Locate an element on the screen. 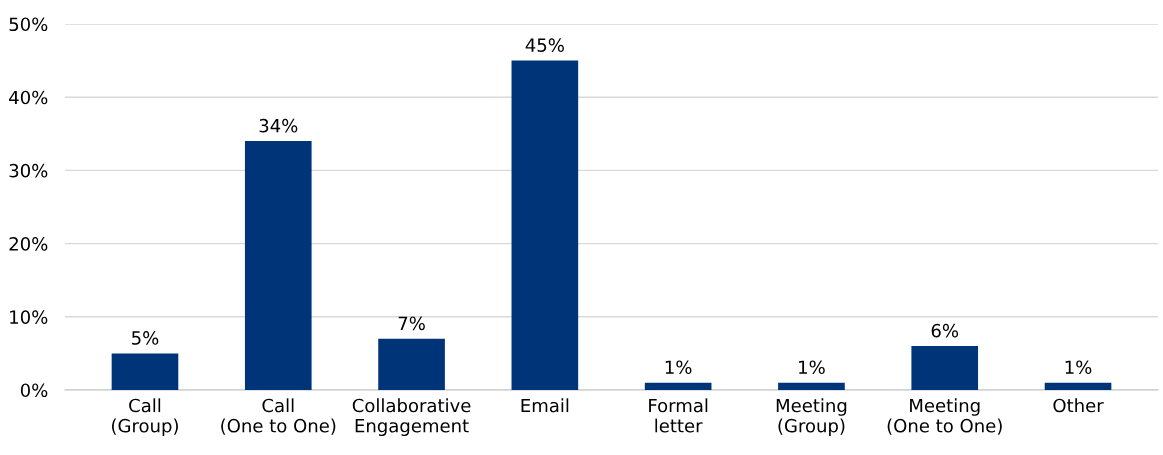 The image size is (1163, 455). data-label: 5% is located at coordinates (145, 338).